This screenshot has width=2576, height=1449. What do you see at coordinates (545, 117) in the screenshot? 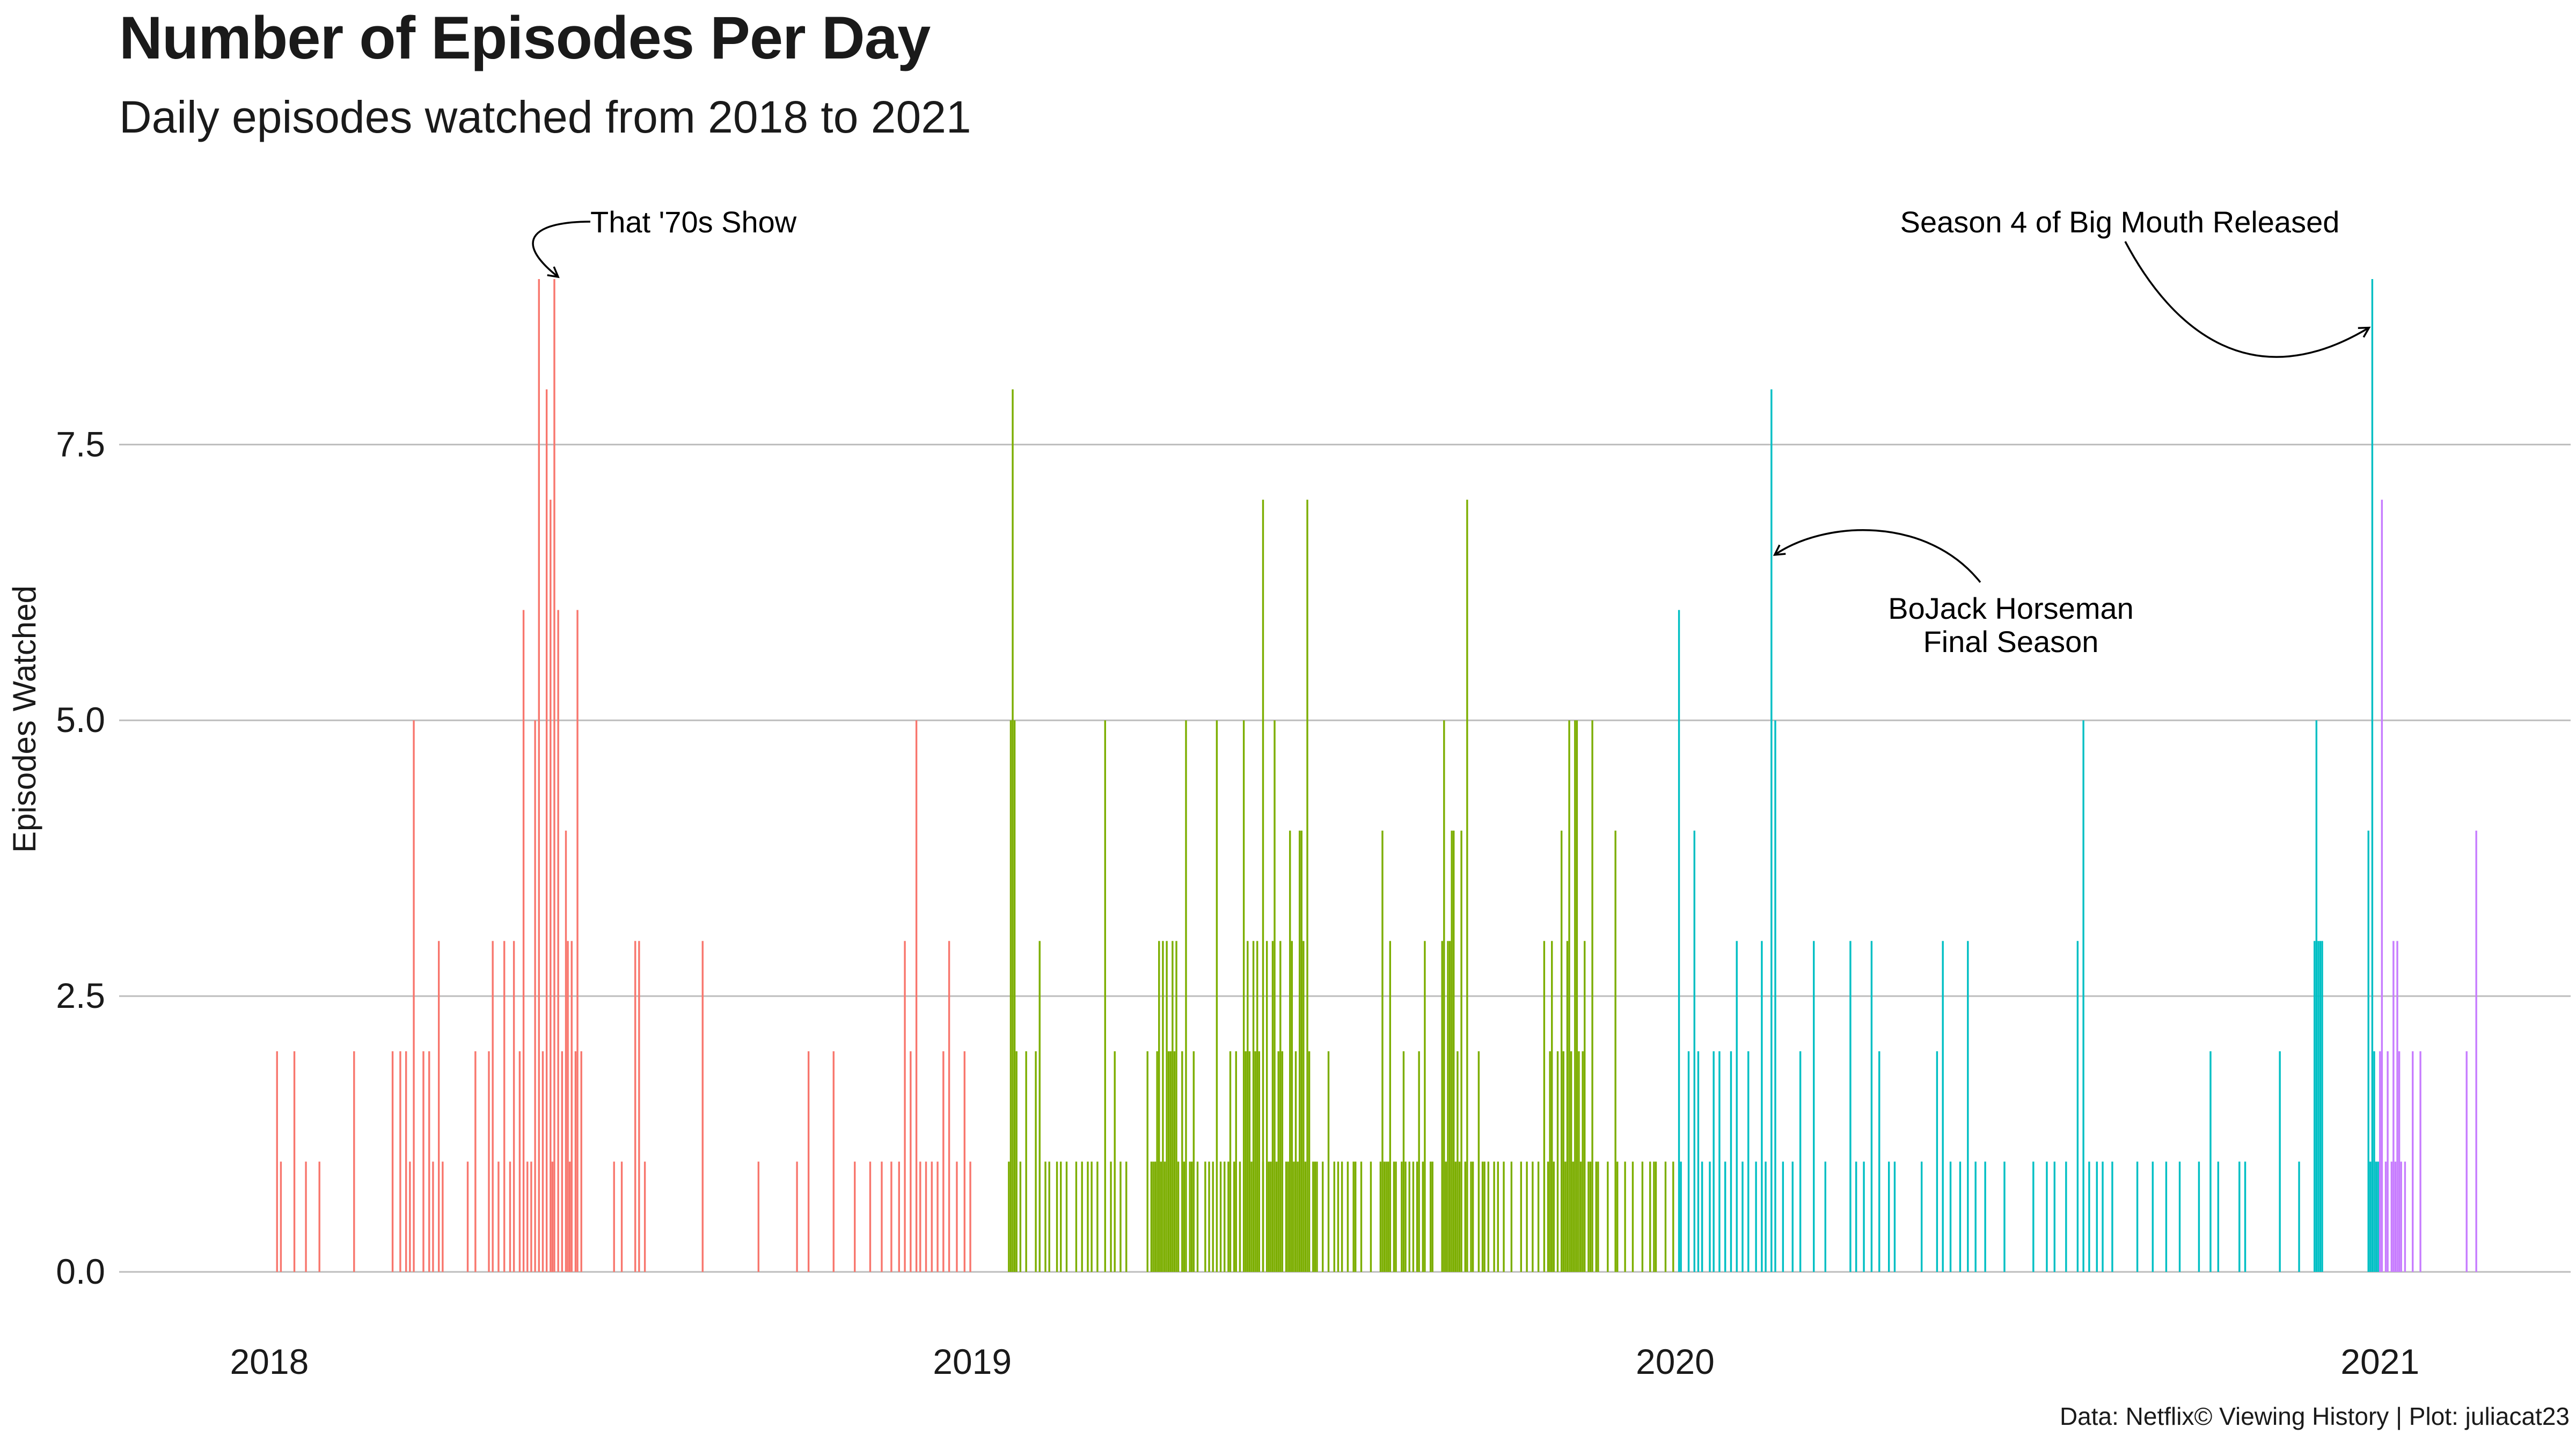
I see `chart-subtitle: Daily episodes watched from 2018 to 2021` at bounding box center [545, 117].